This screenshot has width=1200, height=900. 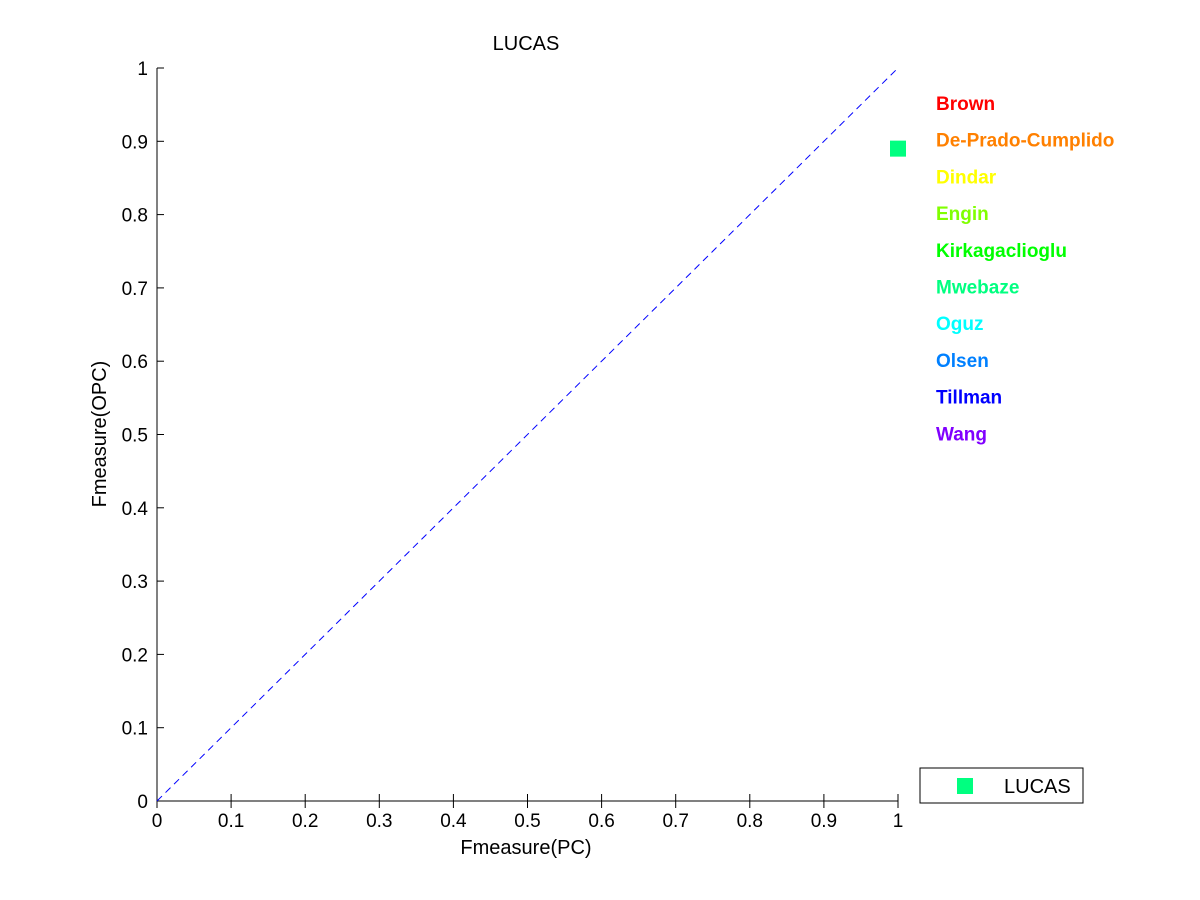 I want to click on x-tick-label: 0.1, so click(x=231, y=821).